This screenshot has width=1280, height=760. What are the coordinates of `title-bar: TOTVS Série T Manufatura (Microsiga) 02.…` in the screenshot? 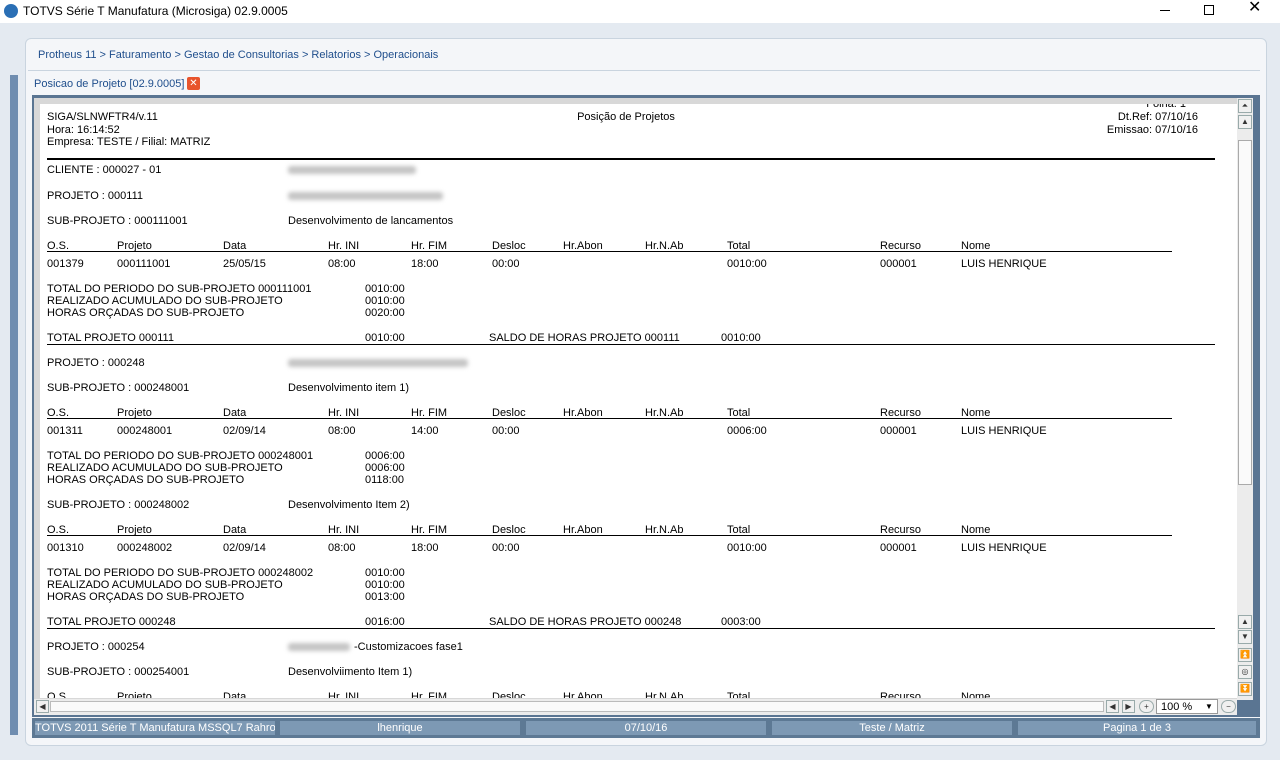 It's located at (640, 11).